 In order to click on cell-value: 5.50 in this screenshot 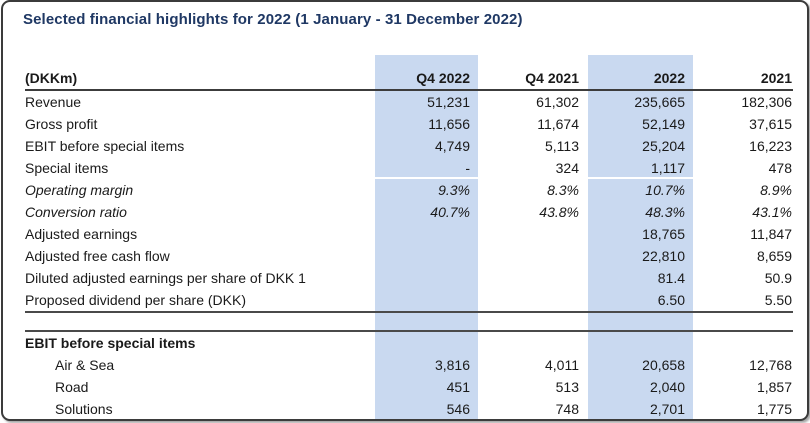, I will do `click(778, 300)`.